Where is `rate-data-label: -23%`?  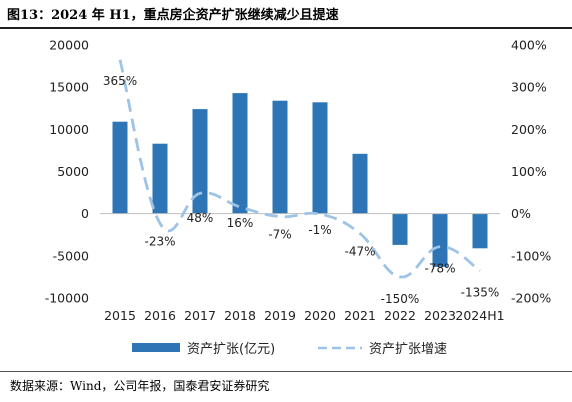
rate-data-label: -23% is located at coordinates (159, 241).